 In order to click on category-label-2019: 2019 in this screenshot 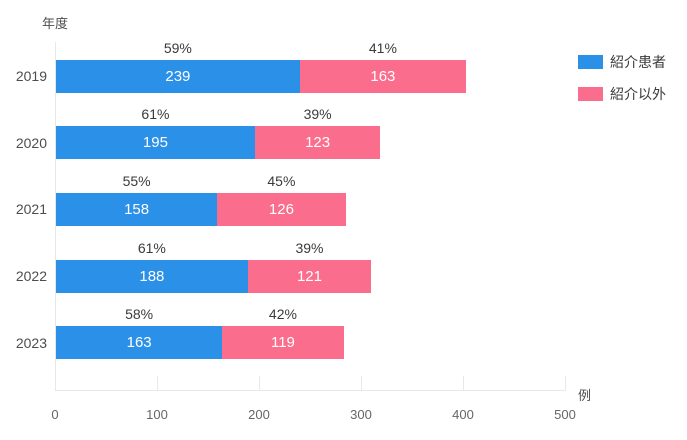, I will do `click(31, 76)`.